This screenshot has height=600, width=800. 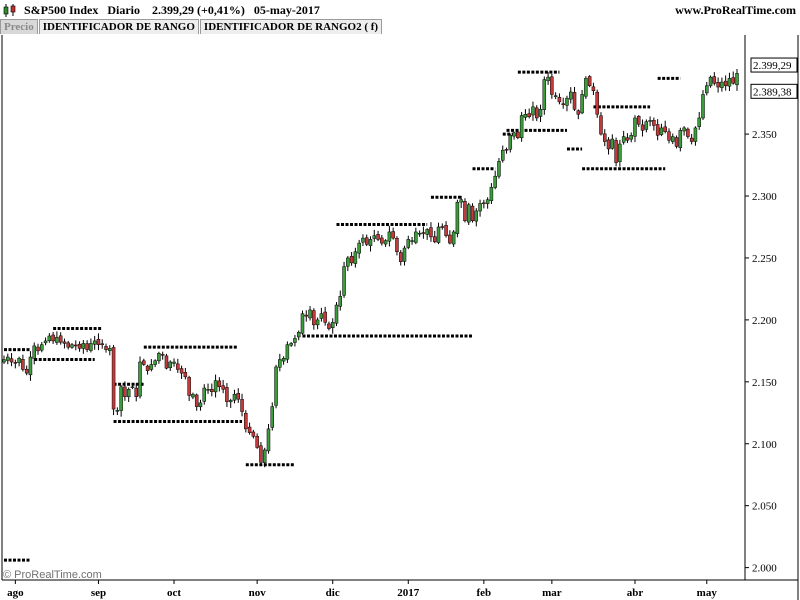 What do you see at coordinates (408, 593) in the screenshot?
I see `x-tick-label: 2017` at bounding box center [408, 593].